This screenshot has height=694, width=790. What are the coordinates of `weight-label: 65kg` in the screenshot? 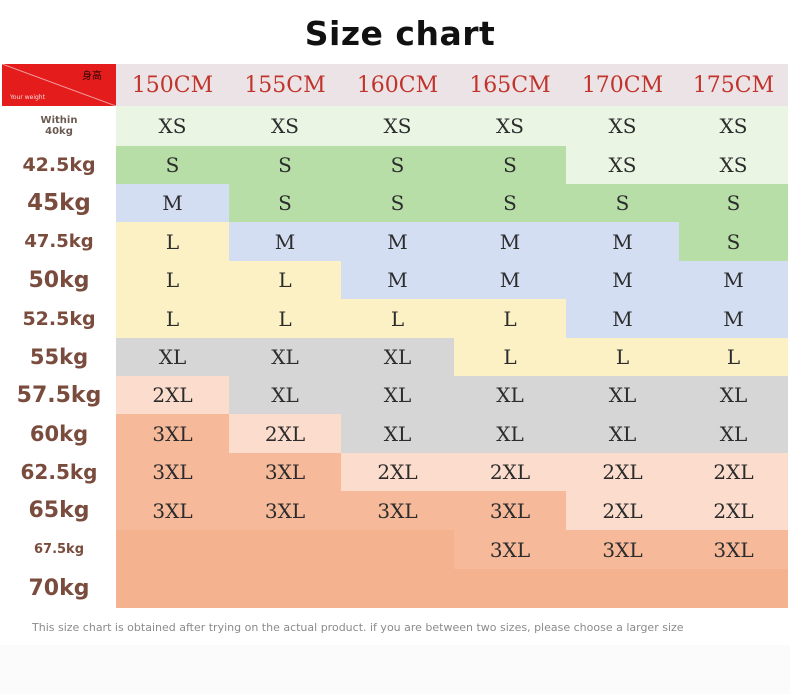 It's located at (59, 510).